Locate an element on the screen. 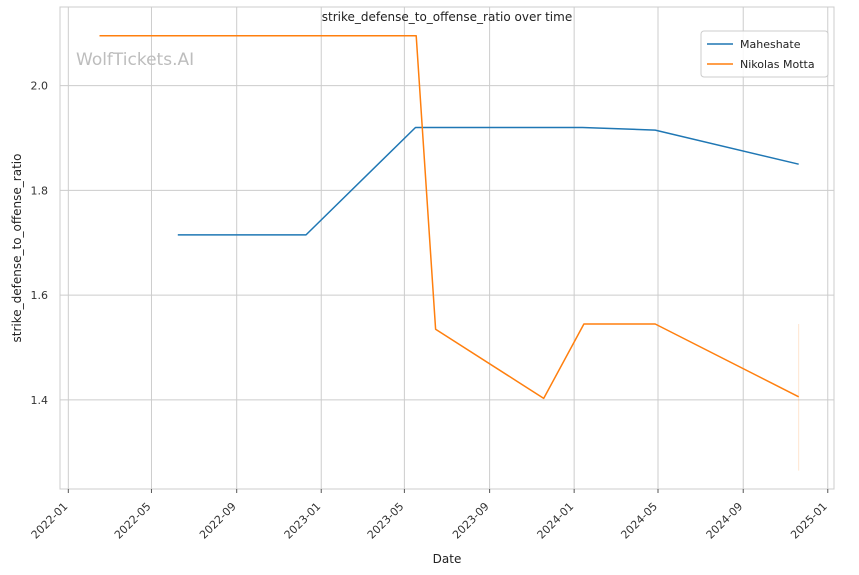 The image size is (859, 575). x-tick-label: 2025-01 is located at coordinates (809, 521).